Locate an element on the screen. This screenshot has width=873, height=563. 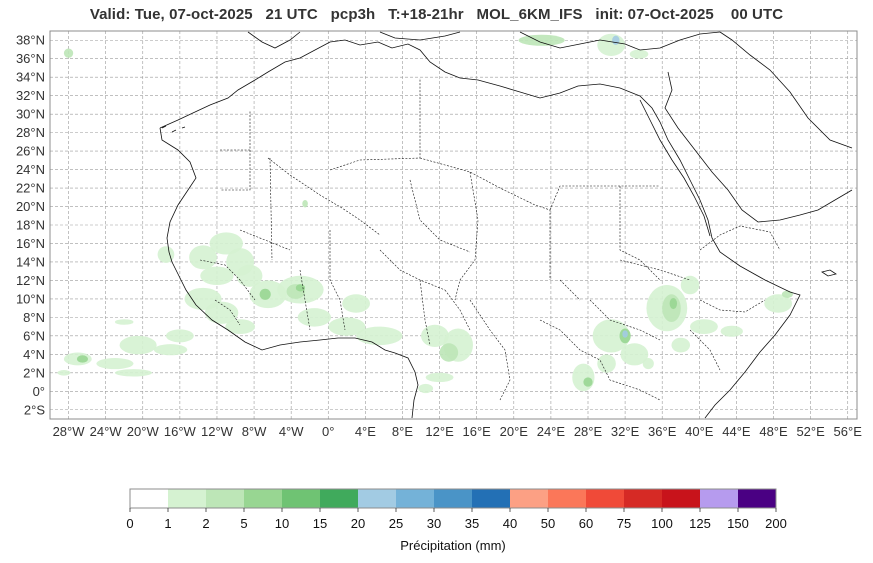
lon-tick-label: 28°W is located at coordinates (69, 431).